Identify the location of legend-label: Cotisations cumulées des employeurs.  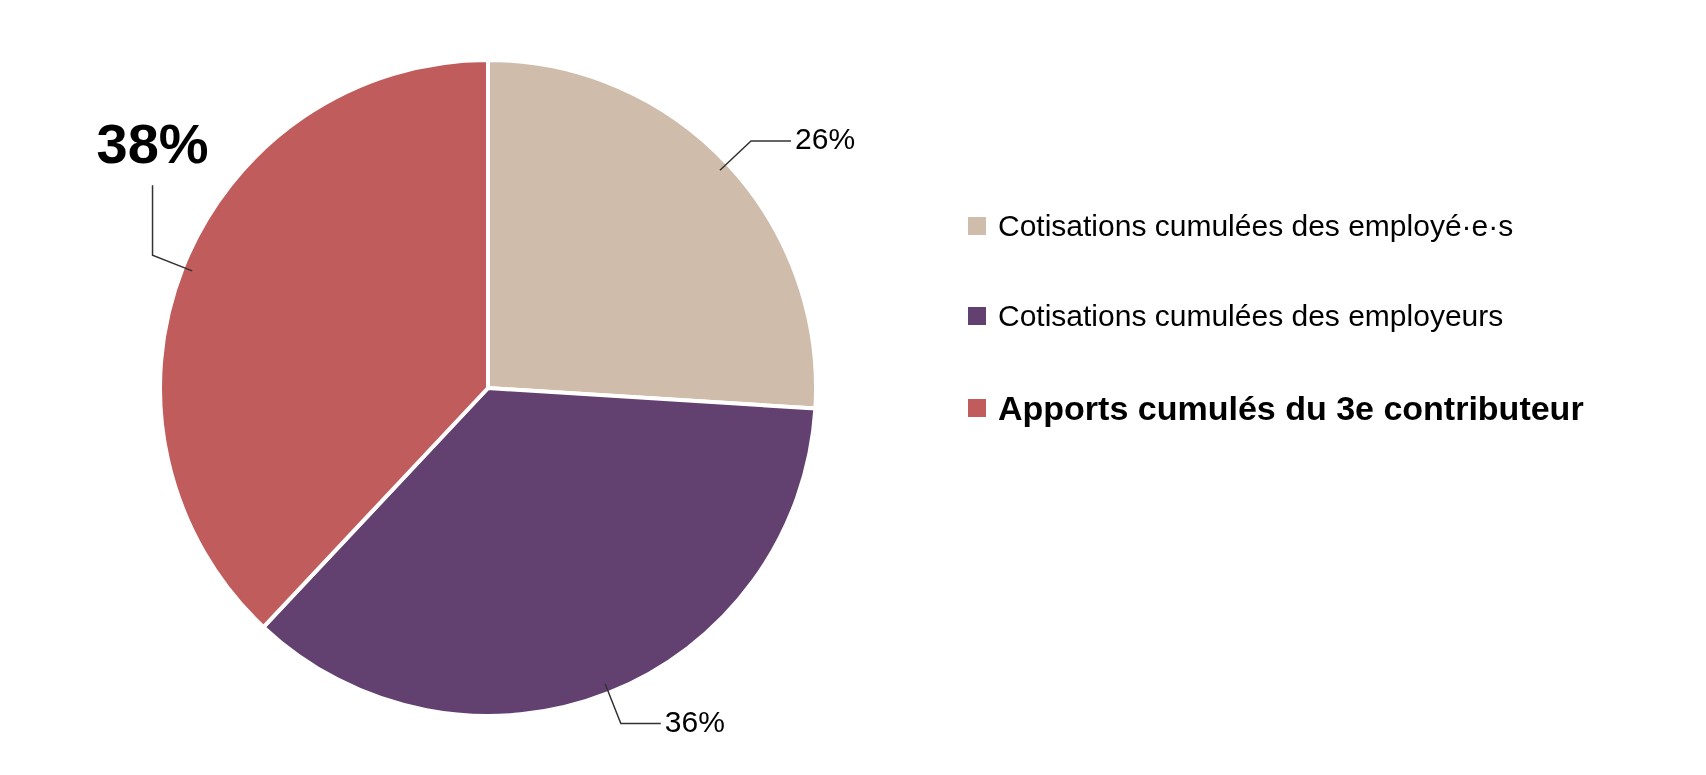
(1251, 315).